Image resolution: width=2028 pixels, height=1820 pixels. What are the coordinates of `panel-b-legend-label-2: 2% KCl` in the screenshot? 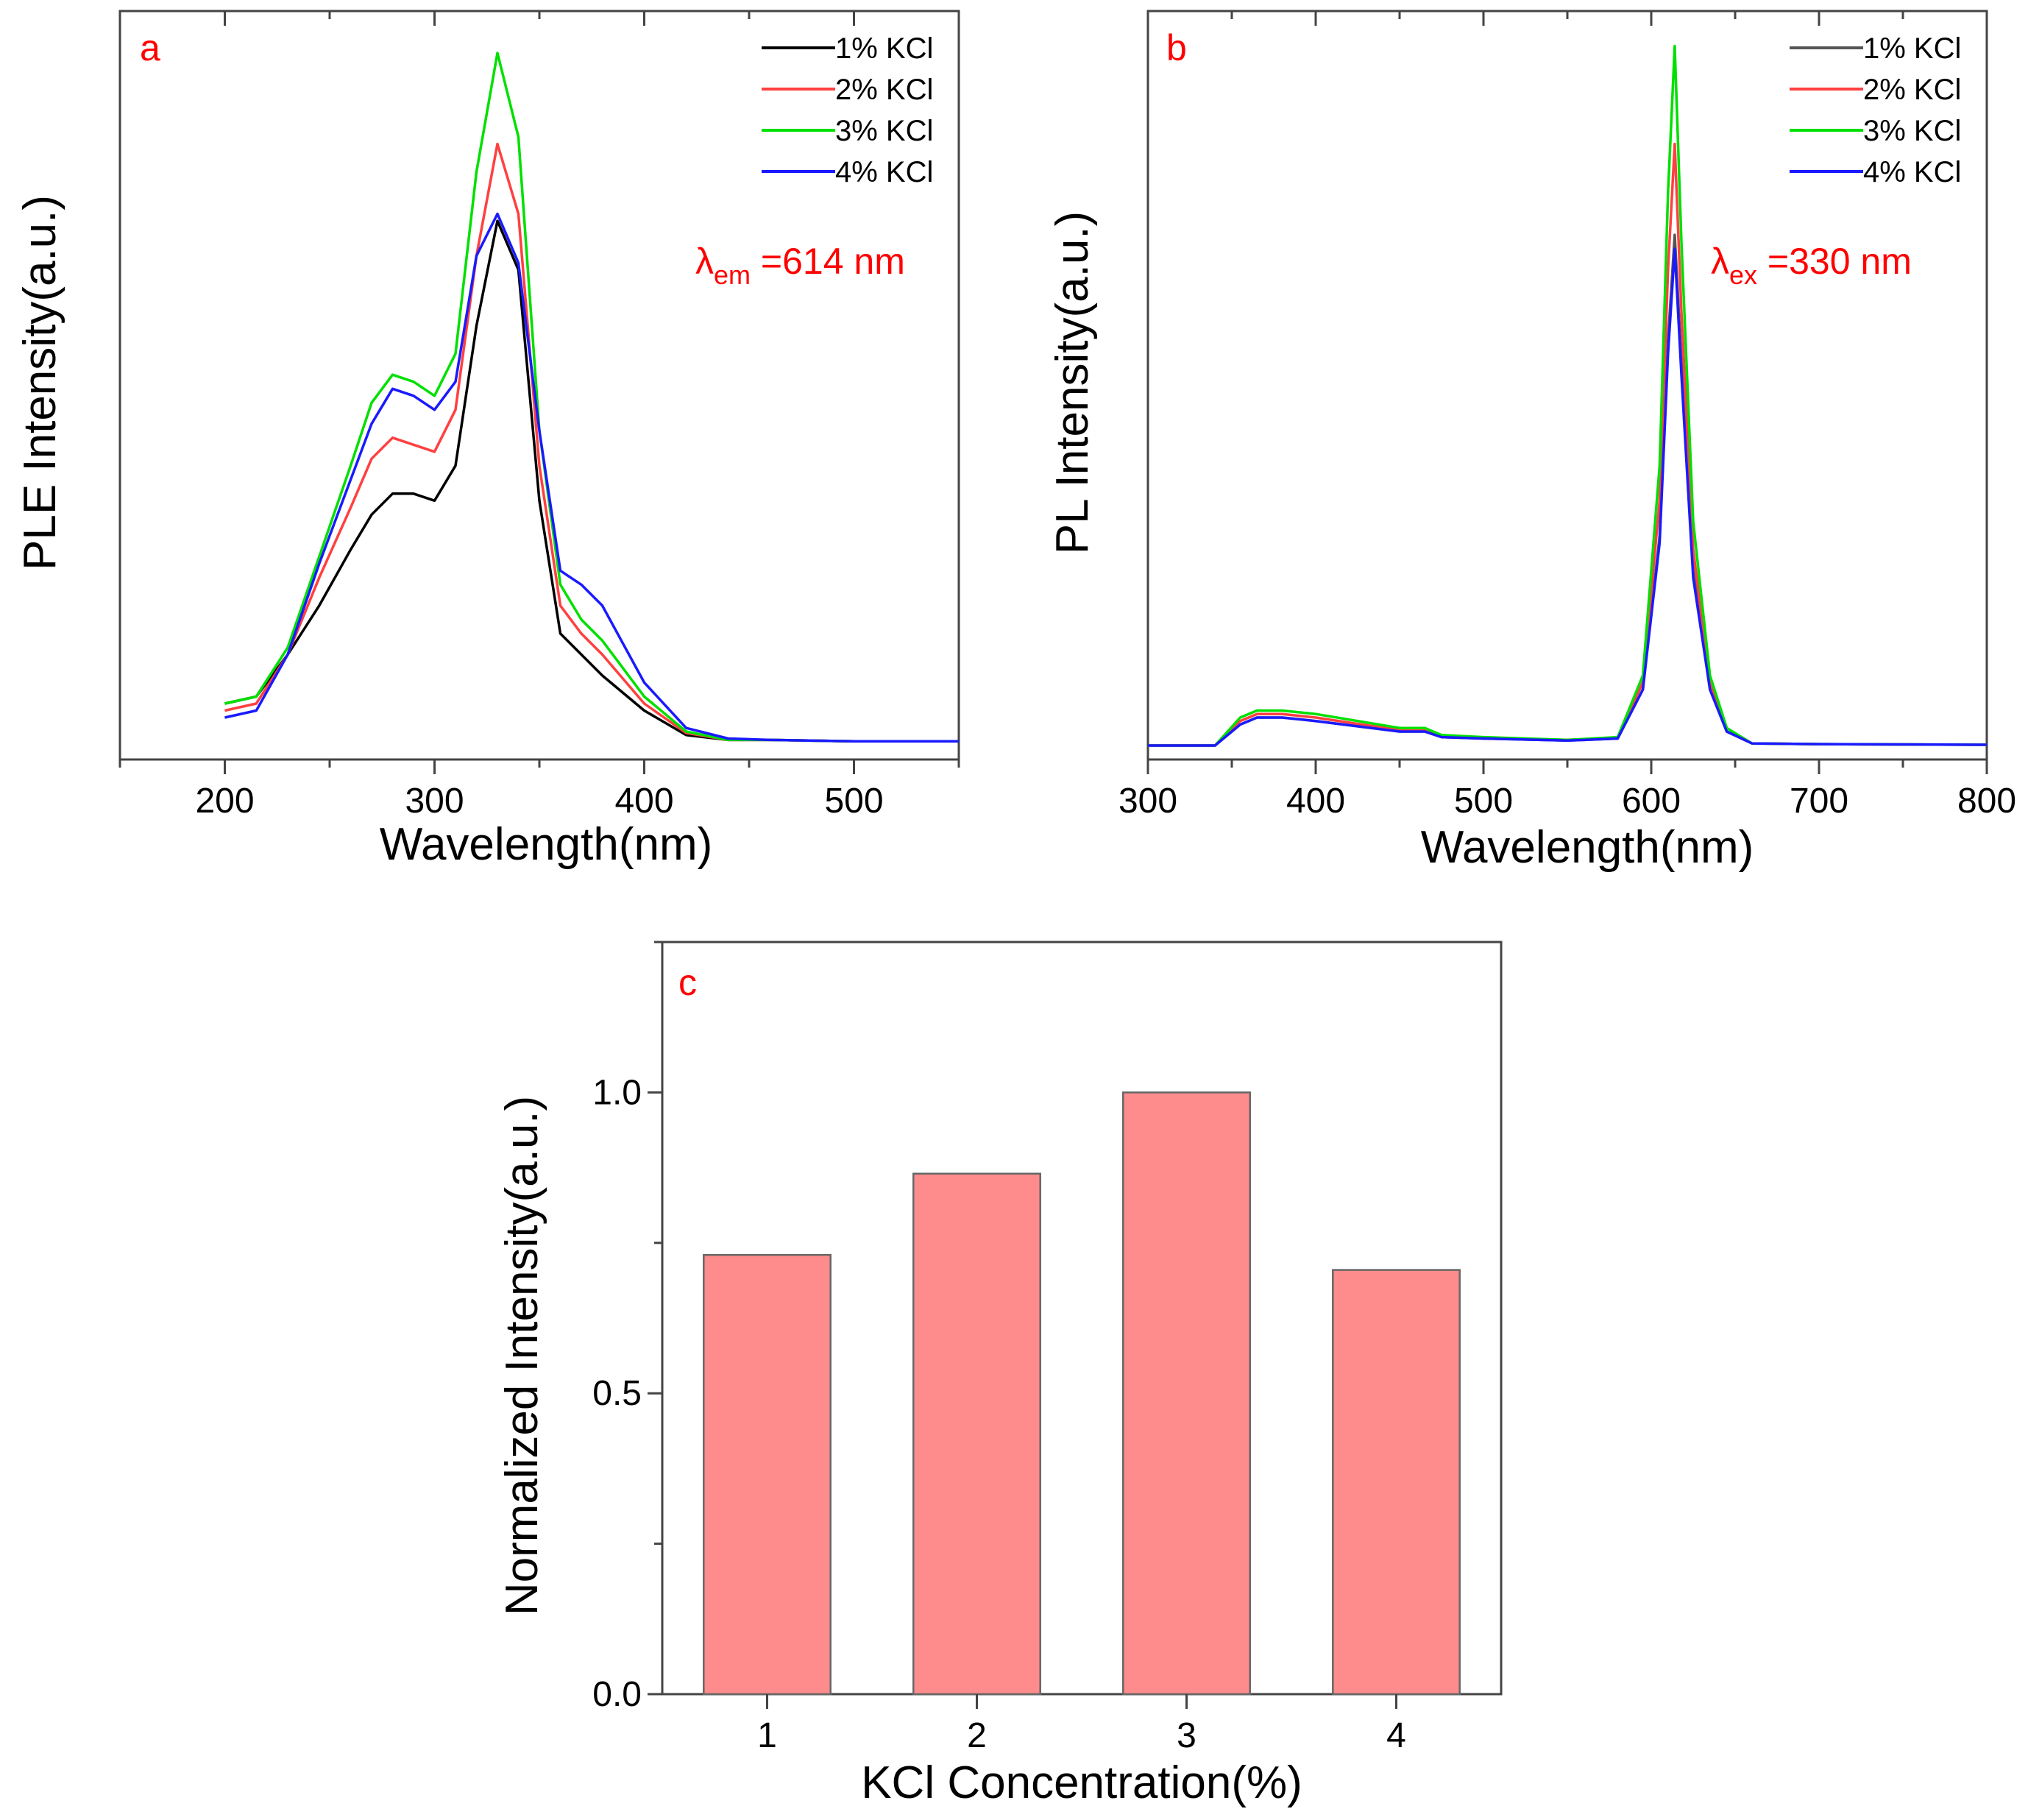 It's located at (1912, 90).